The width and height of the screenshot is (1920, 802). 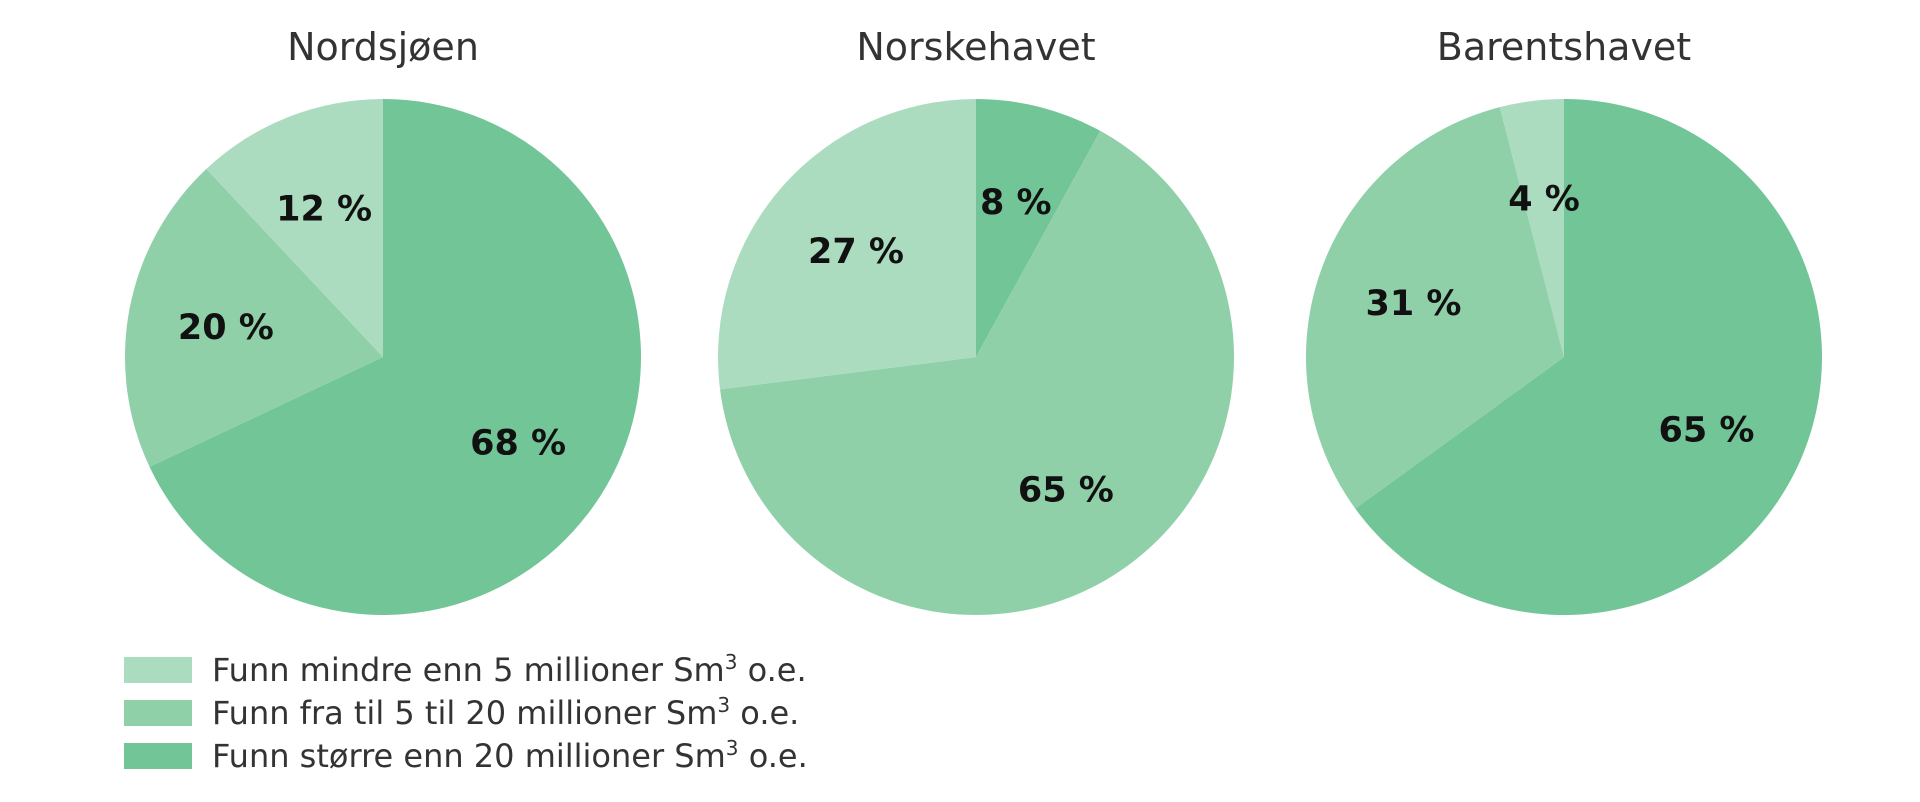 What do you see at coordinates (1038, 228) in the screenshot?
I see `pie-slice-large` at bounding box center [1038, 228].